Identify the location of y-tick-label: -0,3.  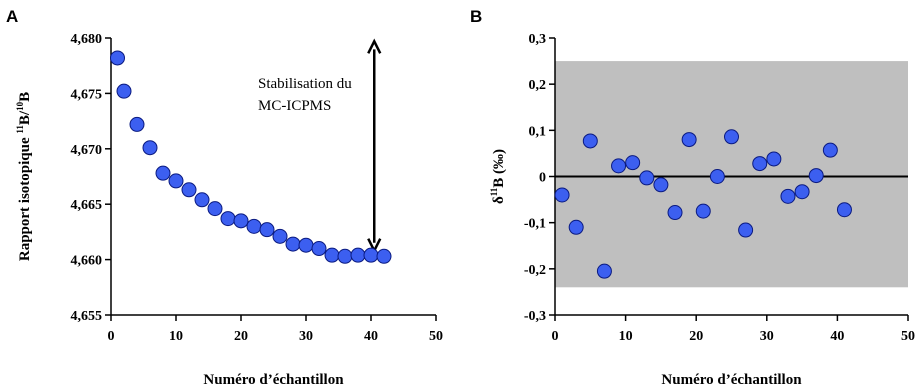
(535, 316).